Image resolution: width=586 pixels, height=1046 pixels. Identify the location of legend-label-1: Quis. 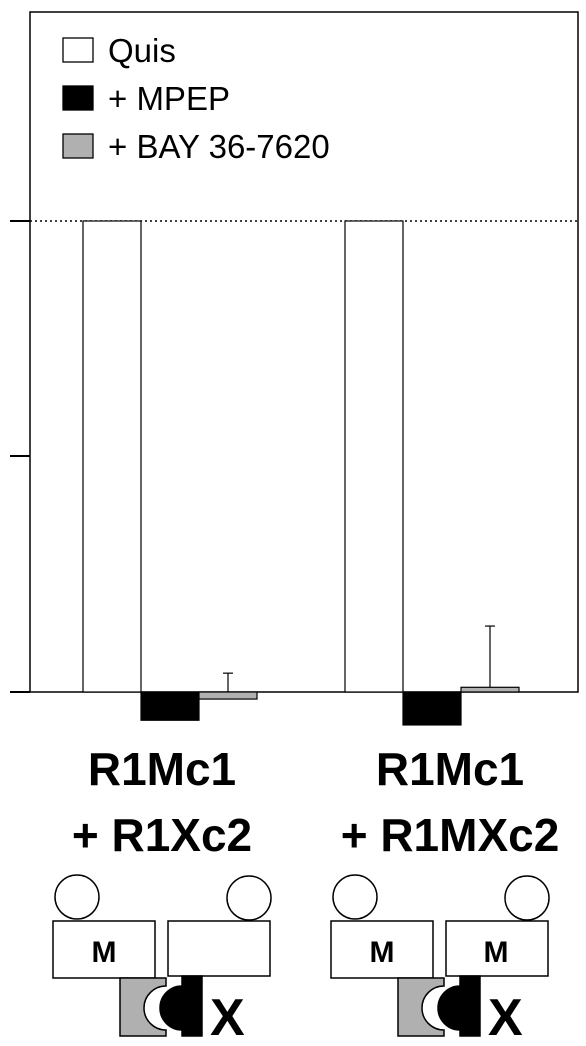
(142, 50).